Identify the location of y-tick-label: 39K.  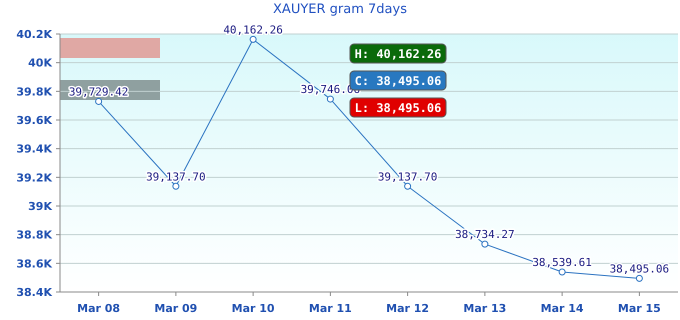
(40, 206).